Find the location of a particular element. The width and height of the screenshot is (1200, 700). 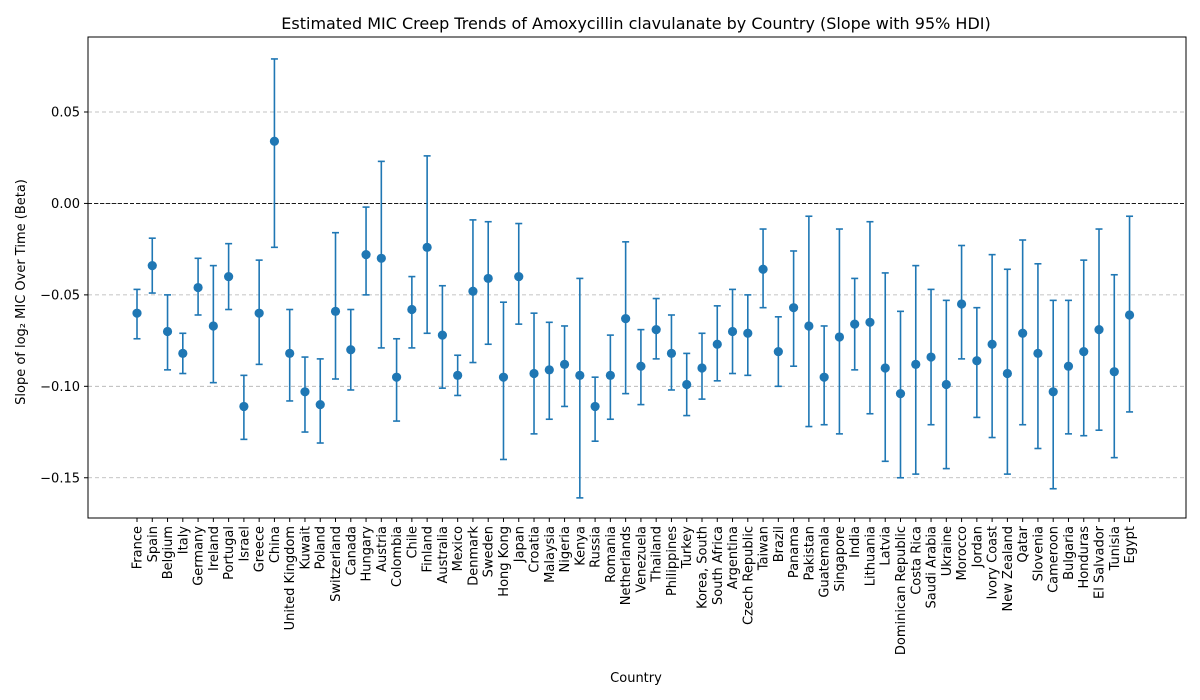

x-tick-label: United Kingdom is located at coordinates (290, 578).